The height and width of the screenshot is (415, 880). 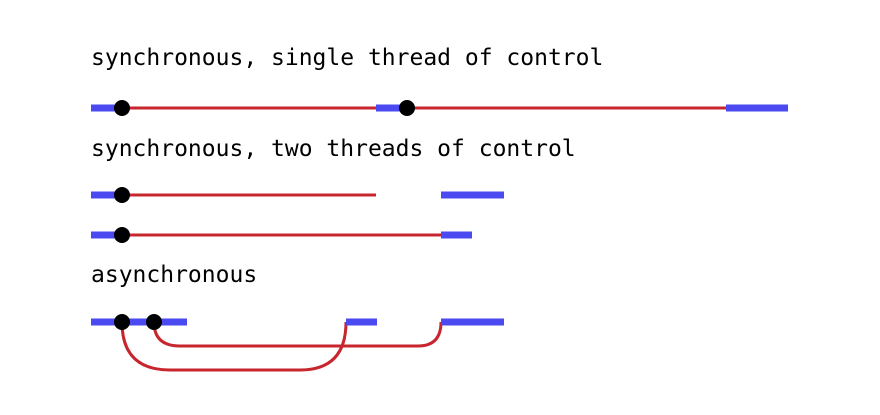 I want to click on heading-async: asynchronous, so click(x=174, y=275).